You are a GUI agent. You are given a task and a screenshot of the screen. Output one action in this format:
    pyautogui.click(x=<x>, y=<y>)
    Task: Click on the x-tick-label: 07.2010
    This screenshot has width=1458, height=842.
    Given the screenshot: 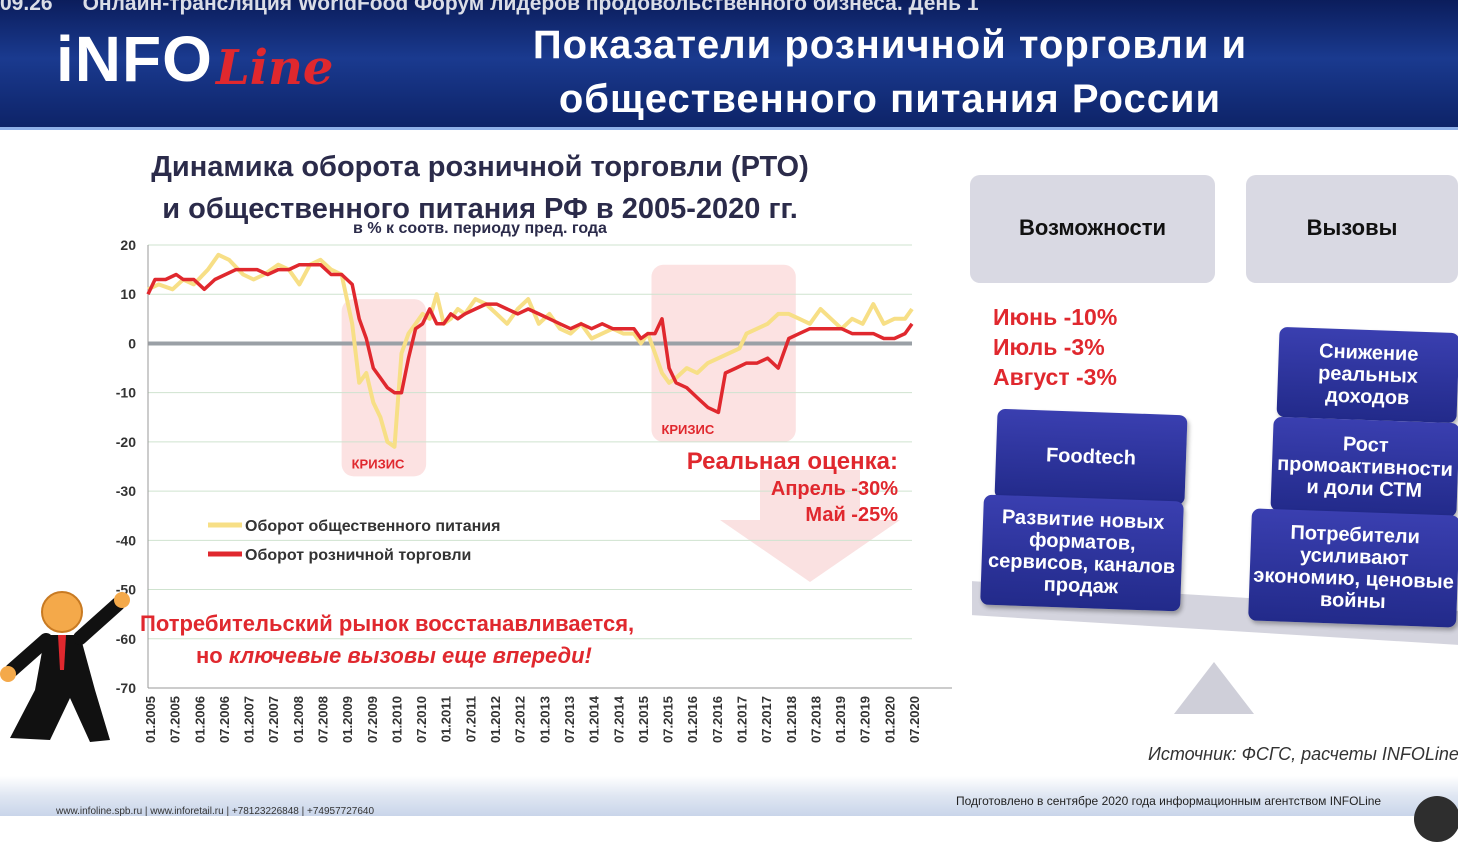 What is the action you would take?
    pyautogui.click(x=421, y=719)
    